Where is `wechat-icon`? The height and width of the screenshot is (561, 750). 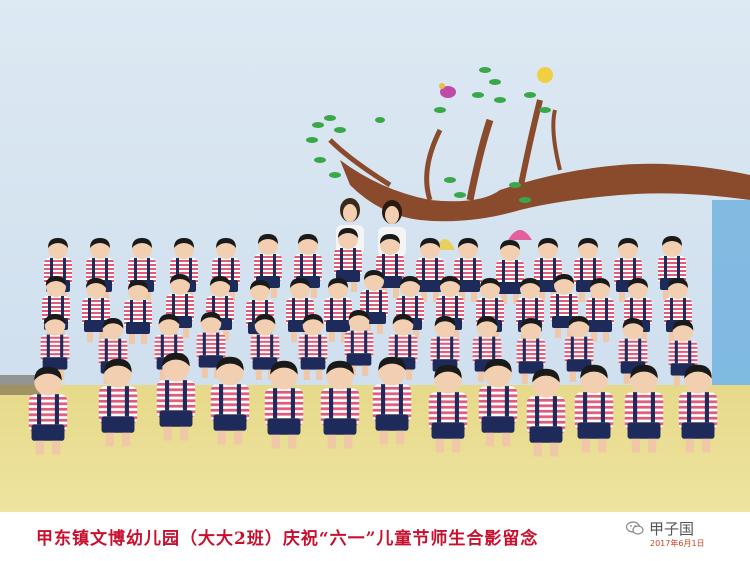
wechat-icon is located at coordinates (635, 528).